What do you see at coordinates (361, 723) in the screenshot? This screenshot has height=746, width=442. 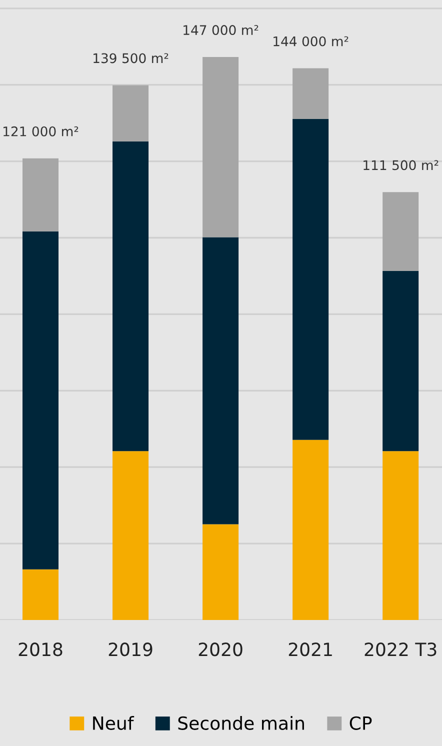 I see `legend-label: CP` at bounding box center [361, 723].